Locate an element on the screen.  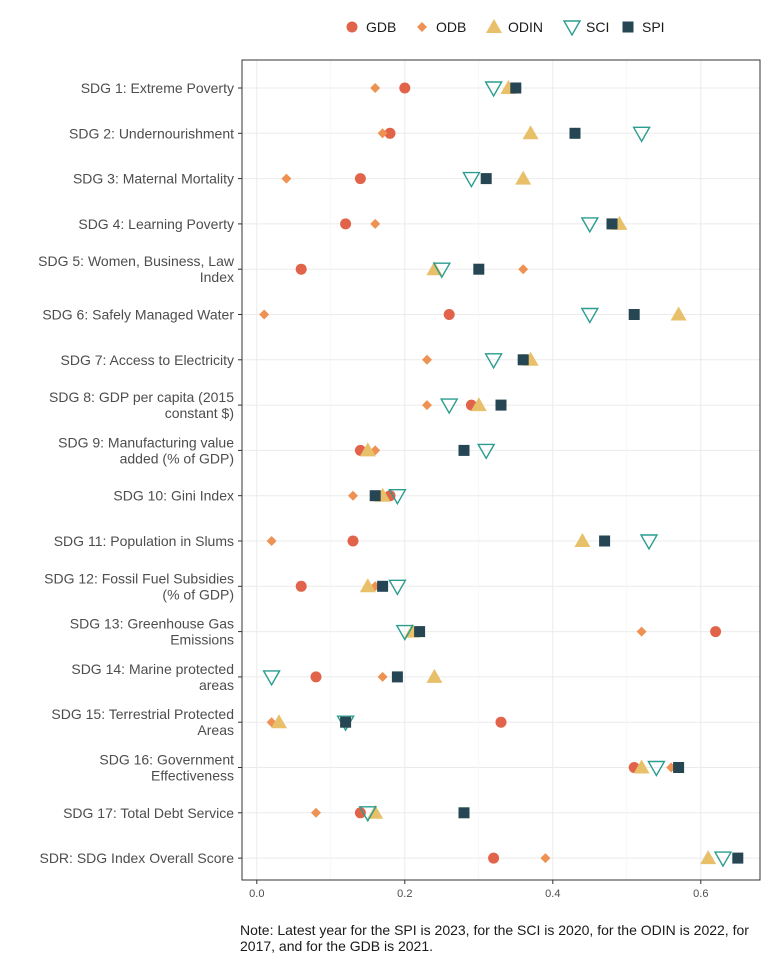
x-tick-label: 0.4 is located at coordinates (552, 894).